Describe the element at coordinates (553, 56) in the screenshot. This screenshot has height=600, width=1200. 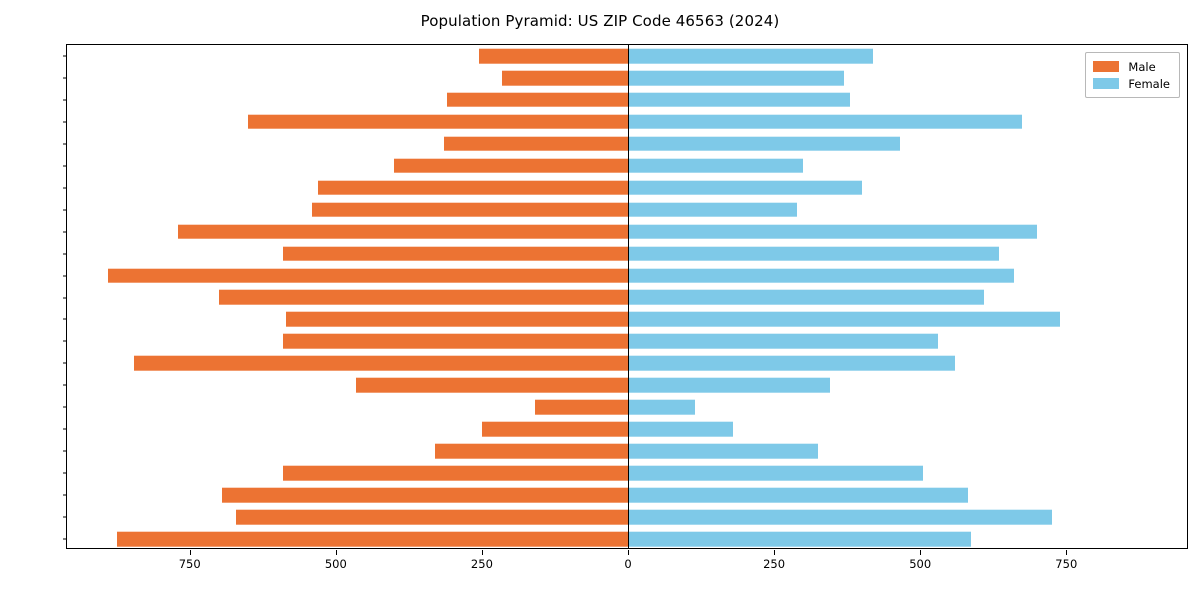
I see `bar-male-85-` at that location.